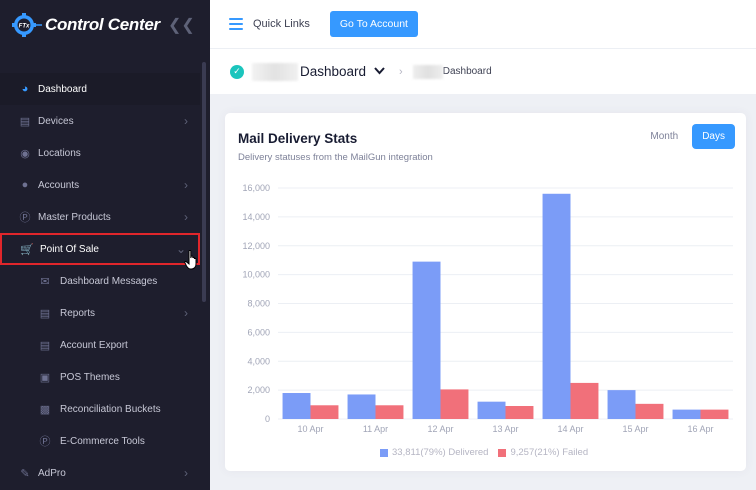  What do you see at coordinates (25, 473) in the screenshot?
I see `adpro-icon: ✎` at bounding box center [25, 473].